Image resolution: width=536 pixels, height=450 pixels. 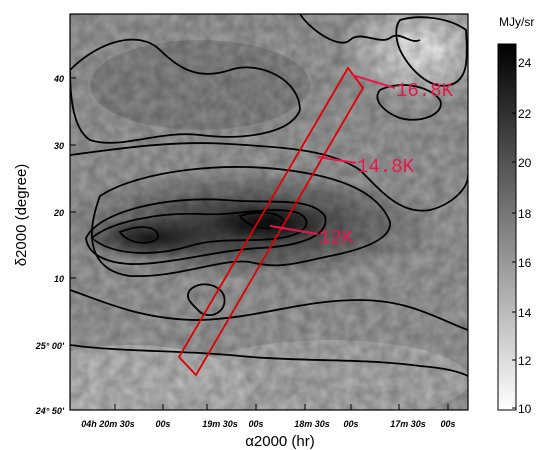 I want to click on y-tick-labels: 24° 50' 25° 00' 10 20 30 40, so click(x=50, y=245).